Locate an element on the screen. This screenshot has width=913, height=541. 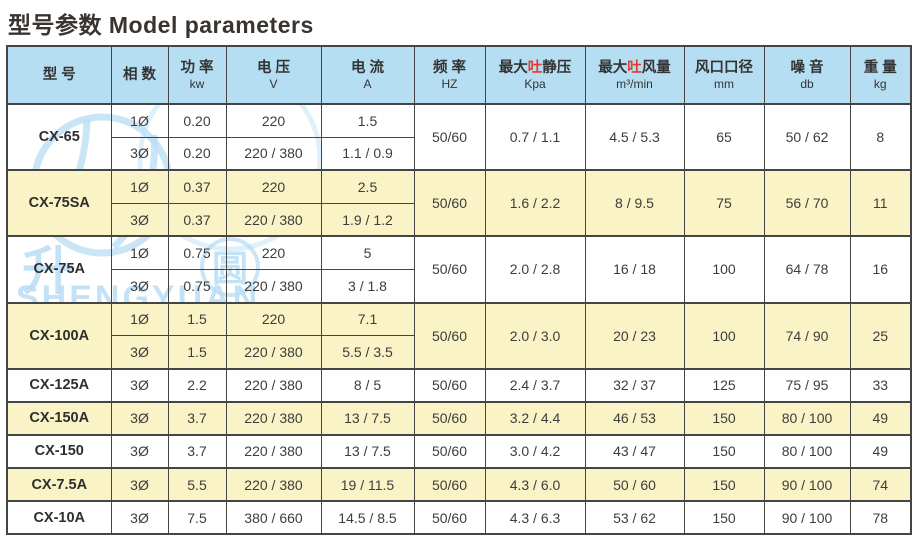
cell-voltage: 220 is located at coordinates (273, 252).